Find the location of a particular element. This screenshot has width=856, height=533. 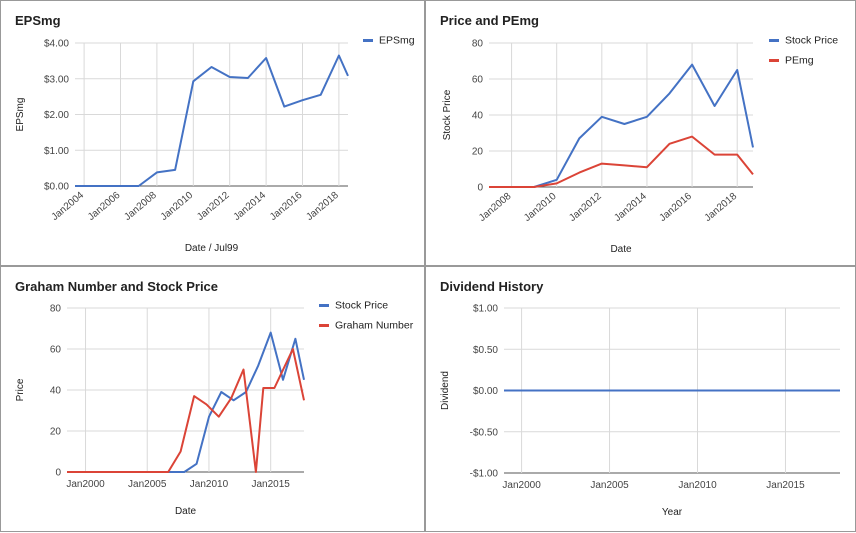

y-tick-label: -$0.50 is located at coordinates (484, 432).